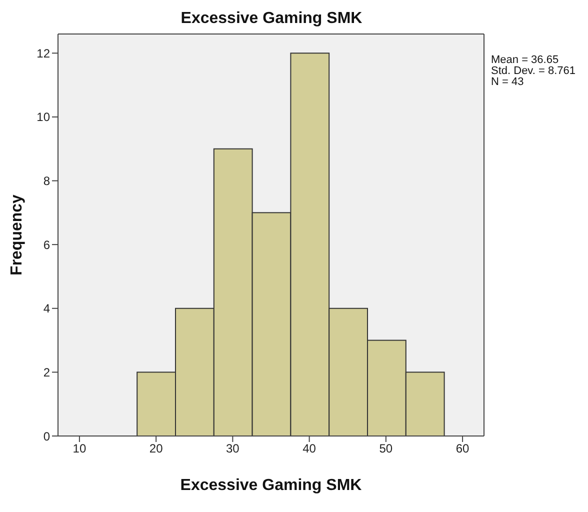 This screenshot has height=512, width=588. What do you see at coordinates (46, 309) in the screenshot?
I see `y-tick-label: 4` at bounding box center [46, 309].